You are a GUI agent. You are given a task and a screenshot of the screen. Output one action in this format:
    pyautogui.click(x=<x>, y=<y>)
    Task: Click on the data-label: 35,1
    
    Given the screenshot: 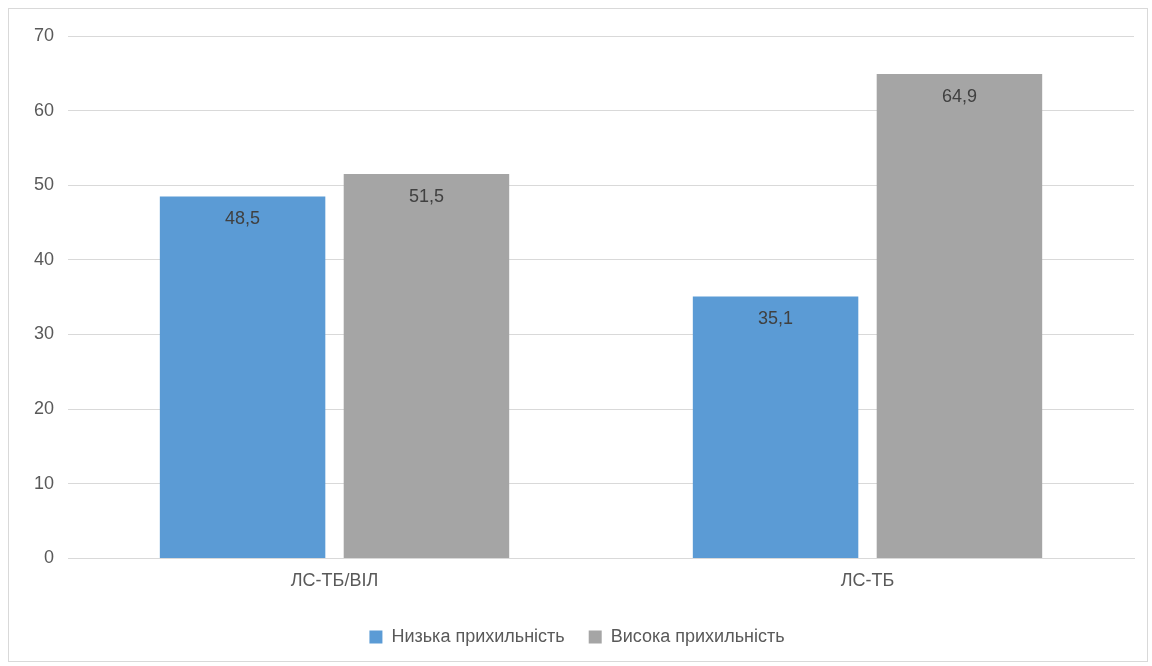 What is the action you would take?
    pyautogui.click(x=776, y=318)
    